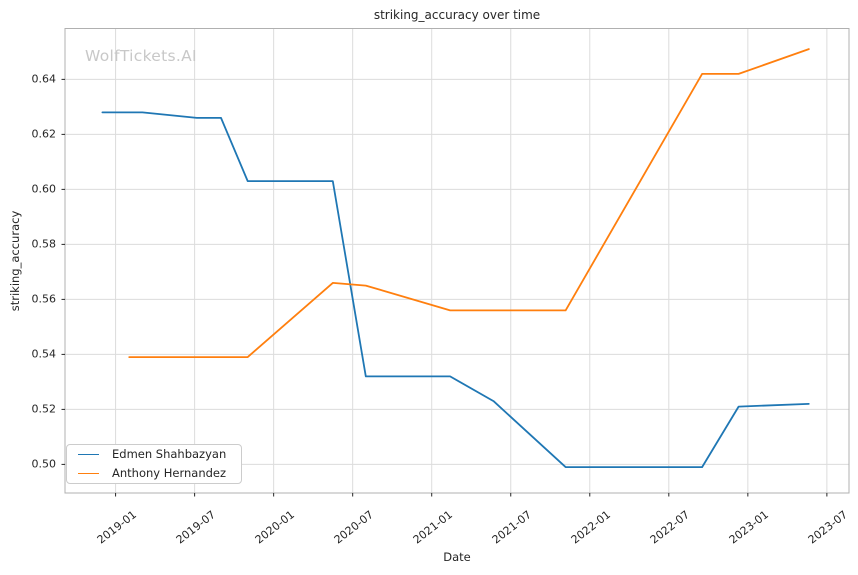  I want to click on y-axis-label: striking_accuracy, so click(15, 261).